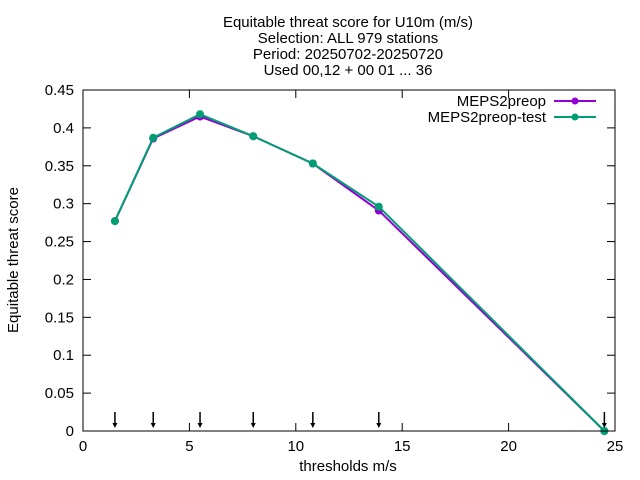 The height and width of the screenshot is (480, 640). What do you see at coordinates (83, 446) in the screenshot?
I see `x-tick-label: 0` at bounding box center [83, 446].